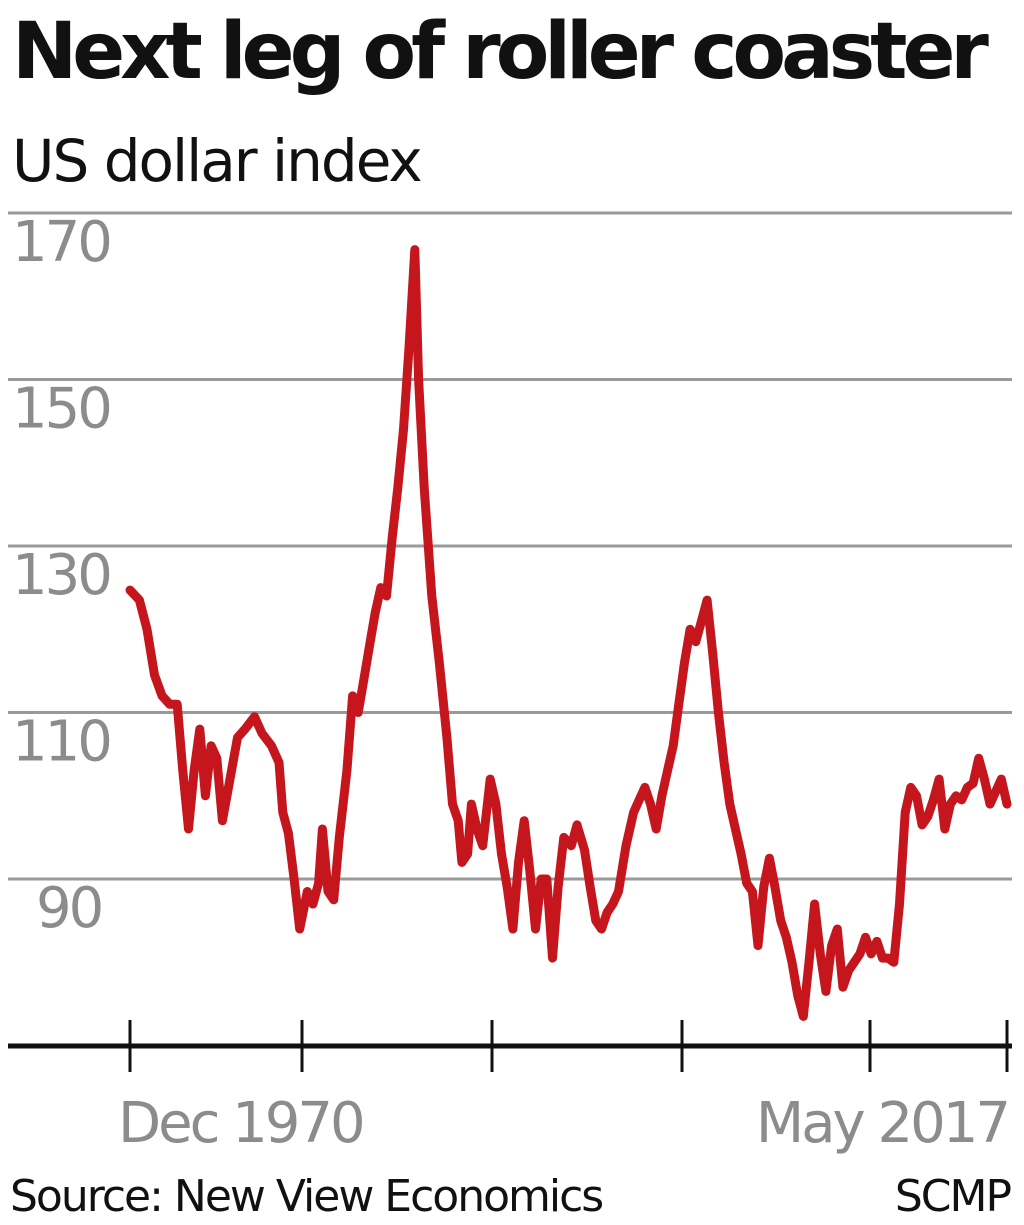 The width and height of the screenshot is (1024, 1225). Describe the element at coordinates (953, 1196) in the screenshot. I see `credit-label: SCMP` at that location.